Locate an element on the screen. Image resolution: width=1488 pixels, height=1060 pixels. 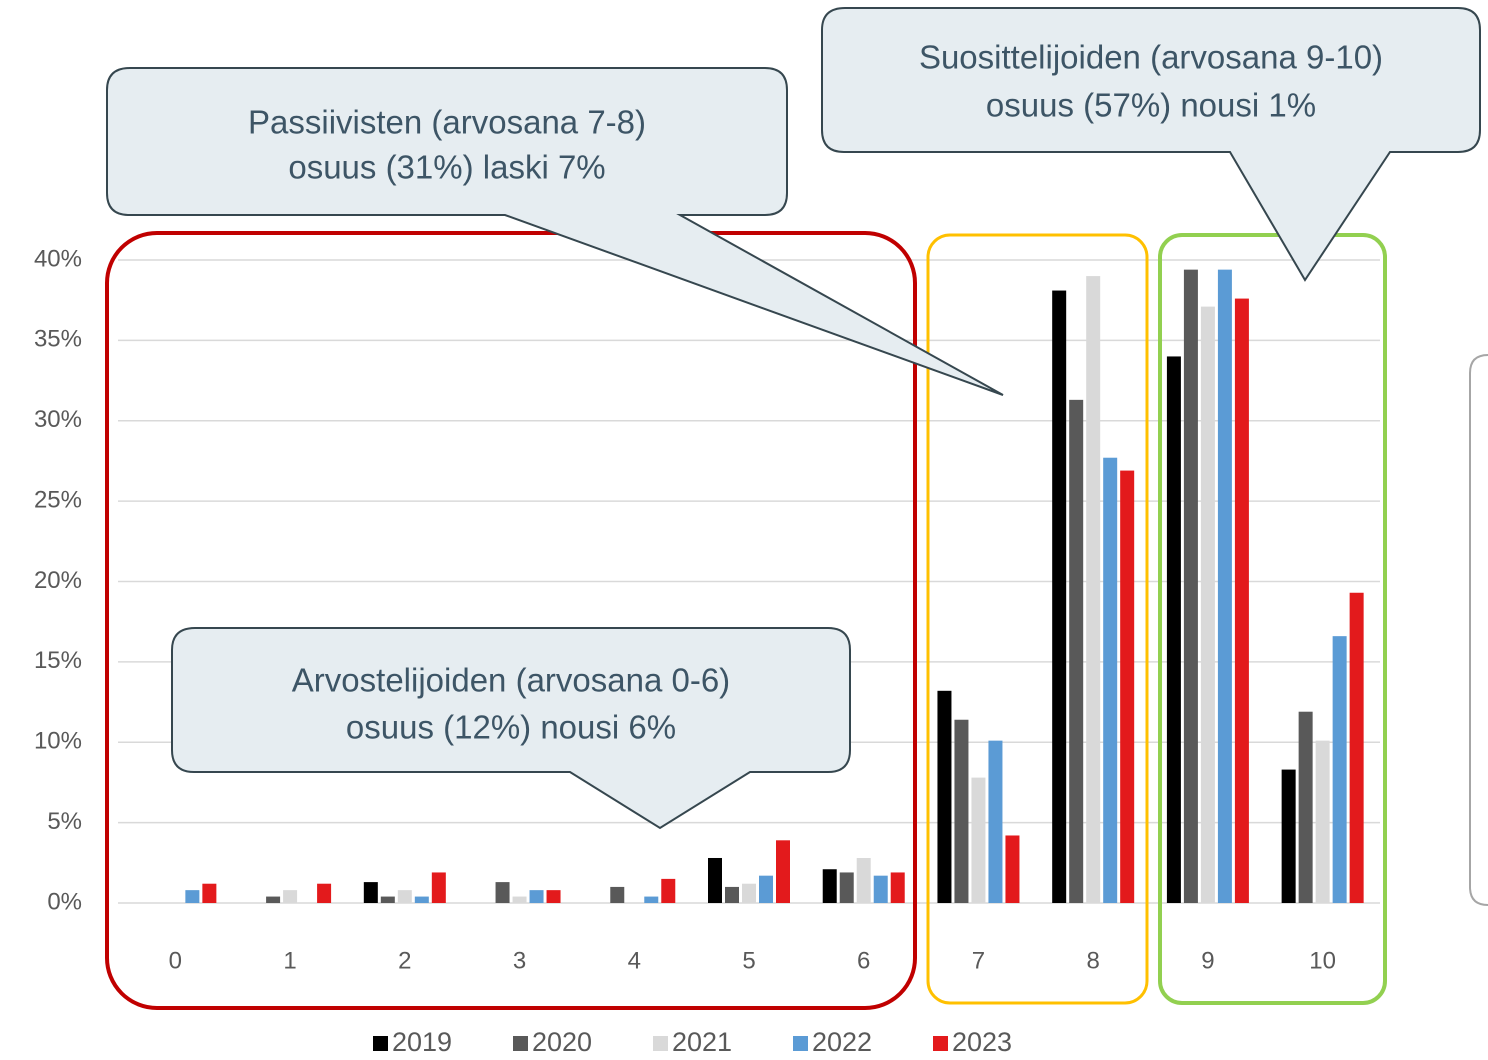
x-tick-label: 8 is located at coordinates (1093, 960).